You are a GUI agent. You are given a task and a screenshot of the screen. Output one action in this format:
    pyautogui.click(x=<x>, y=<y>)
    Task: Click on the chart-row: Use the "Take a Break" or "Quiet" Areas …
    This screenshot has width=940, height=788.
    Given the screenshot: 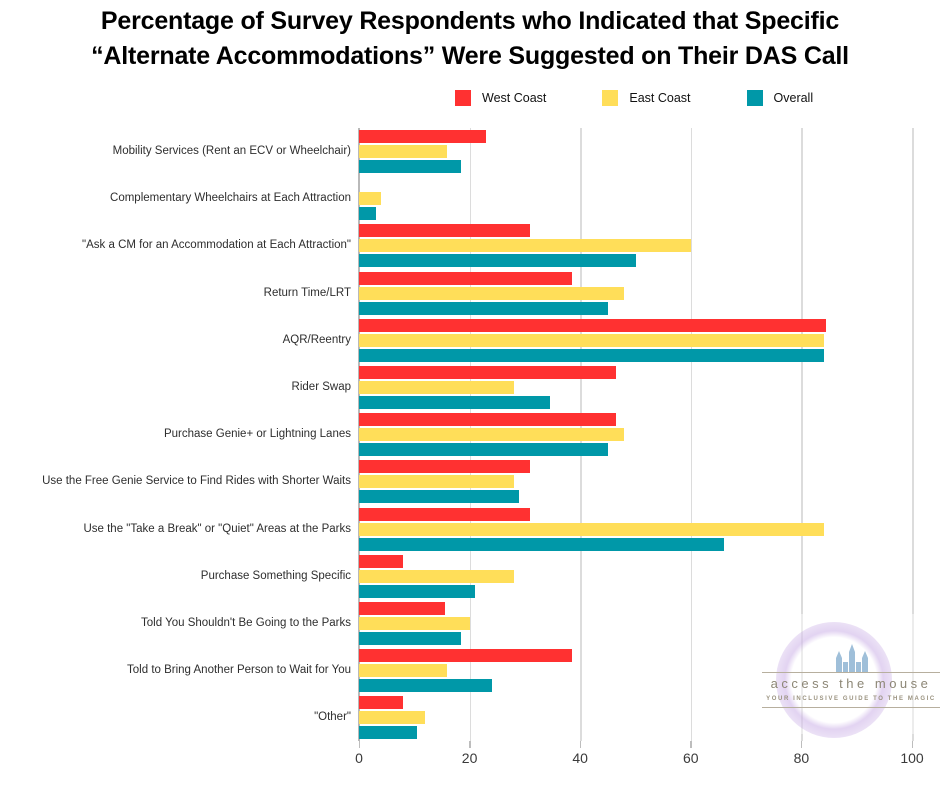 What is the action you would take?
    pyautogui.click(x=470, y=529)
    